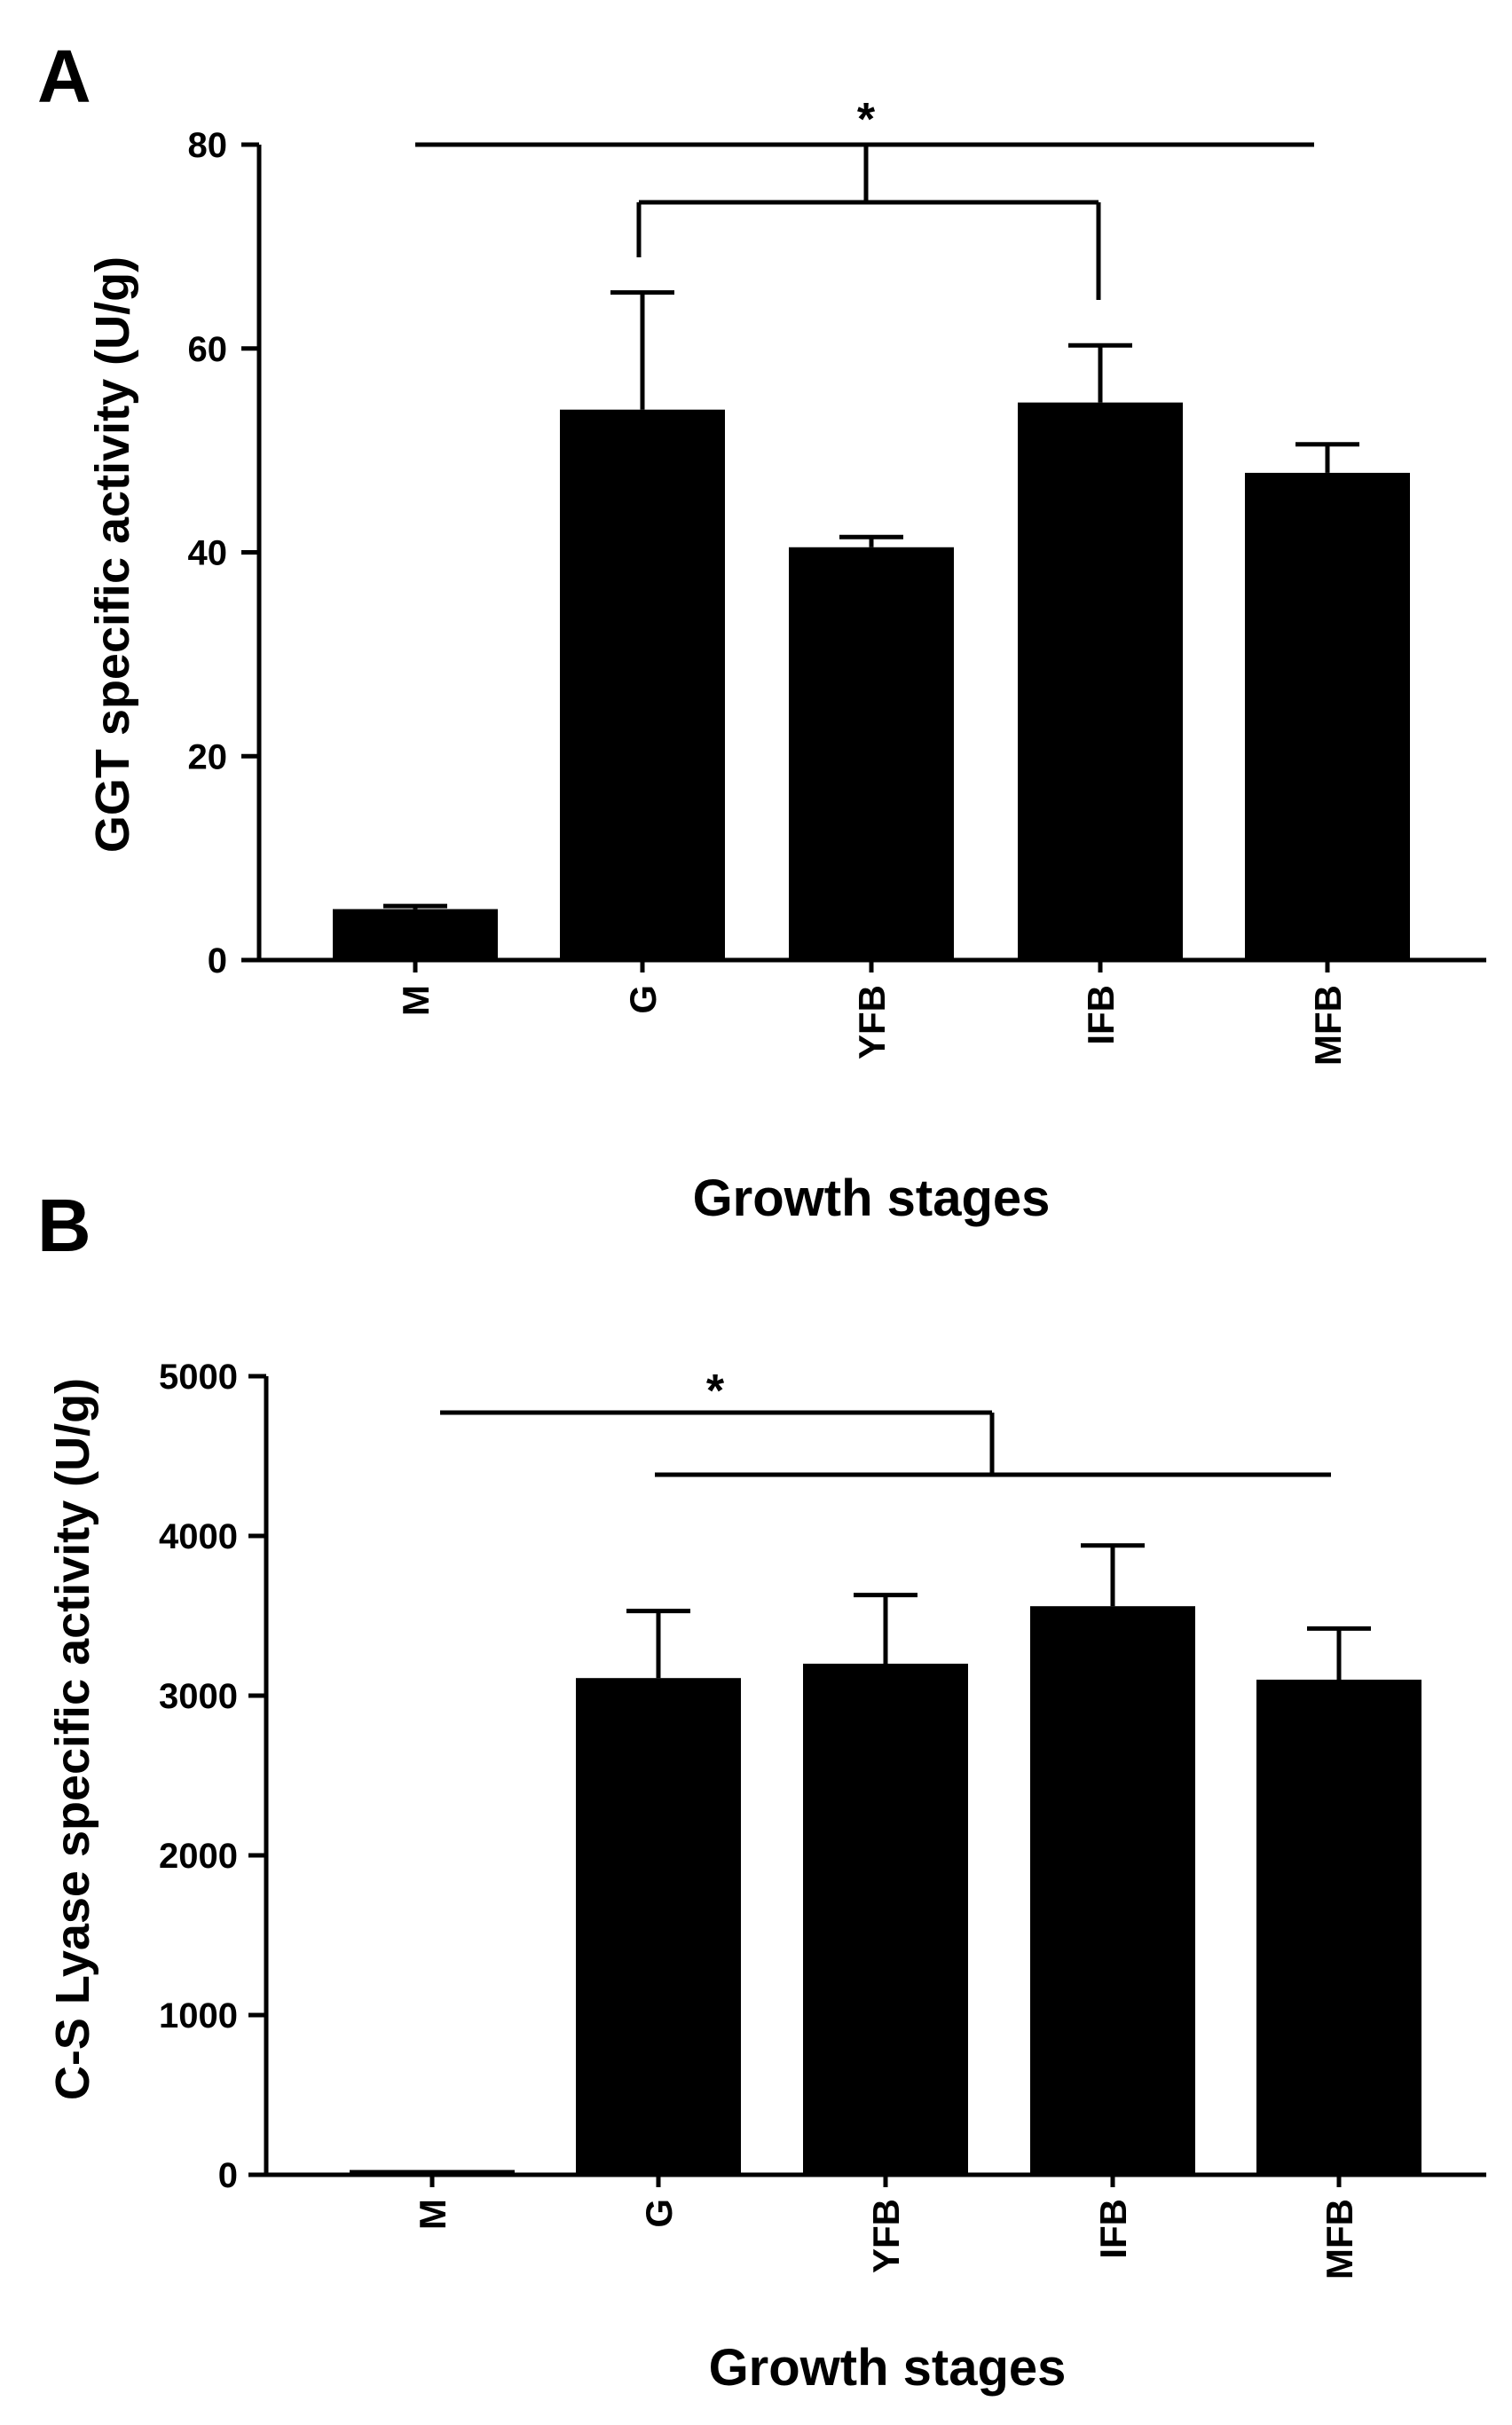 The width and height of the screenshot is (1512, 2425). What do you see at coordinates (871, 754) in the screenshot?
I see `panel-a-bar-yfb` at bounding box center [871, 754].